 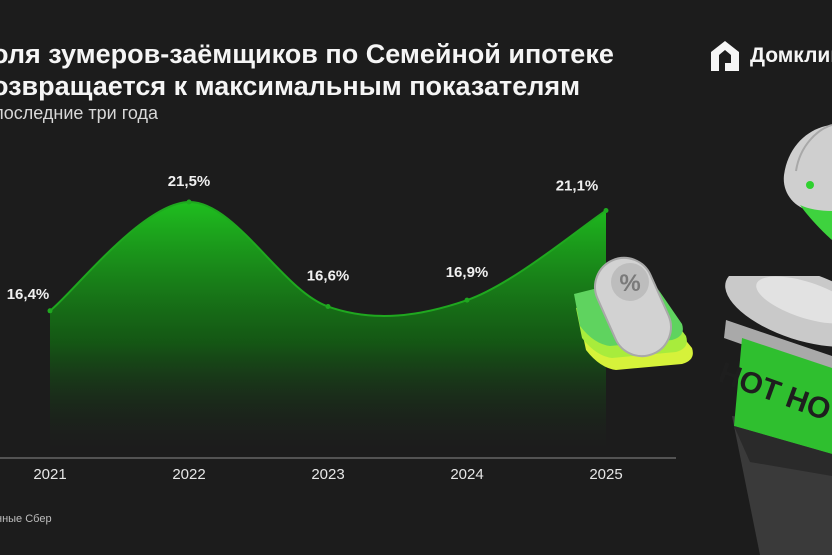 I want to click on x-tick-labels: 2021 2022 2023 2024 2025, so click(x=327, y=474).